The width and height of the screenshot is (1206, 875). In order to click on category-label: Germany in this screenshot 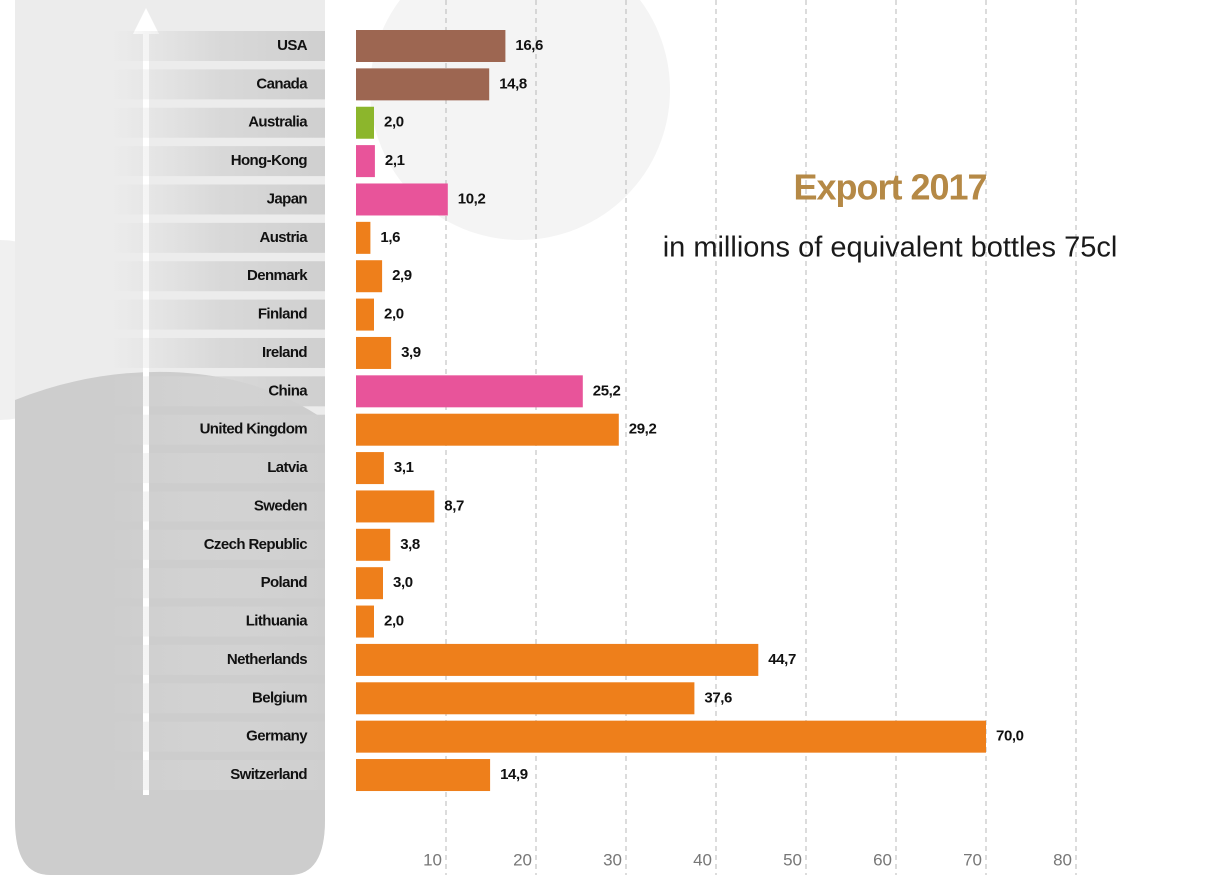, I will do `click(277, 736)`.